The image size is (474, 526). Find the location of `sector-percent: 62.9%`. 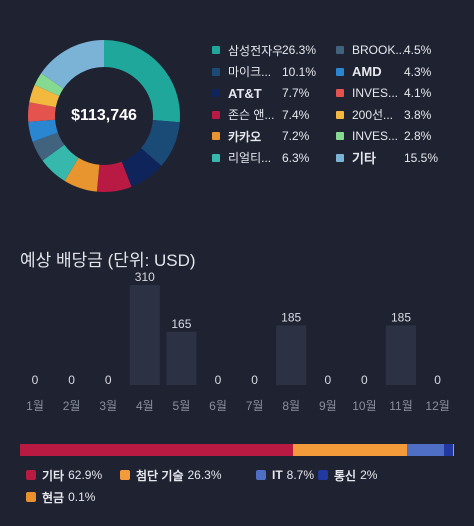

sector-percent: 62.9% is located at coordinates (85, 475).